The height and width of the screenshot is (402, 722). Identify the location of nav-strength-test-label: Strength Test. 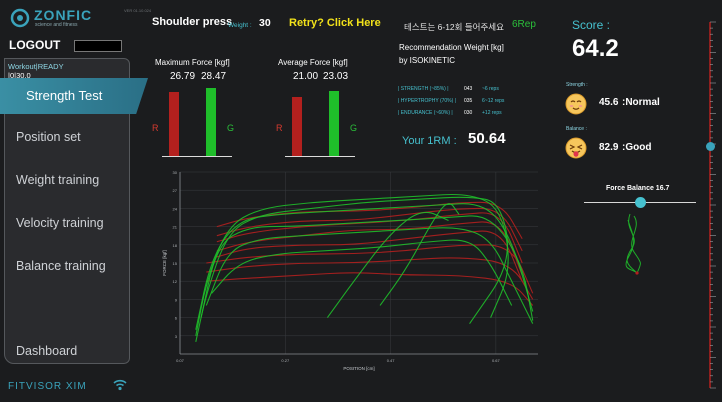
(64, 95).